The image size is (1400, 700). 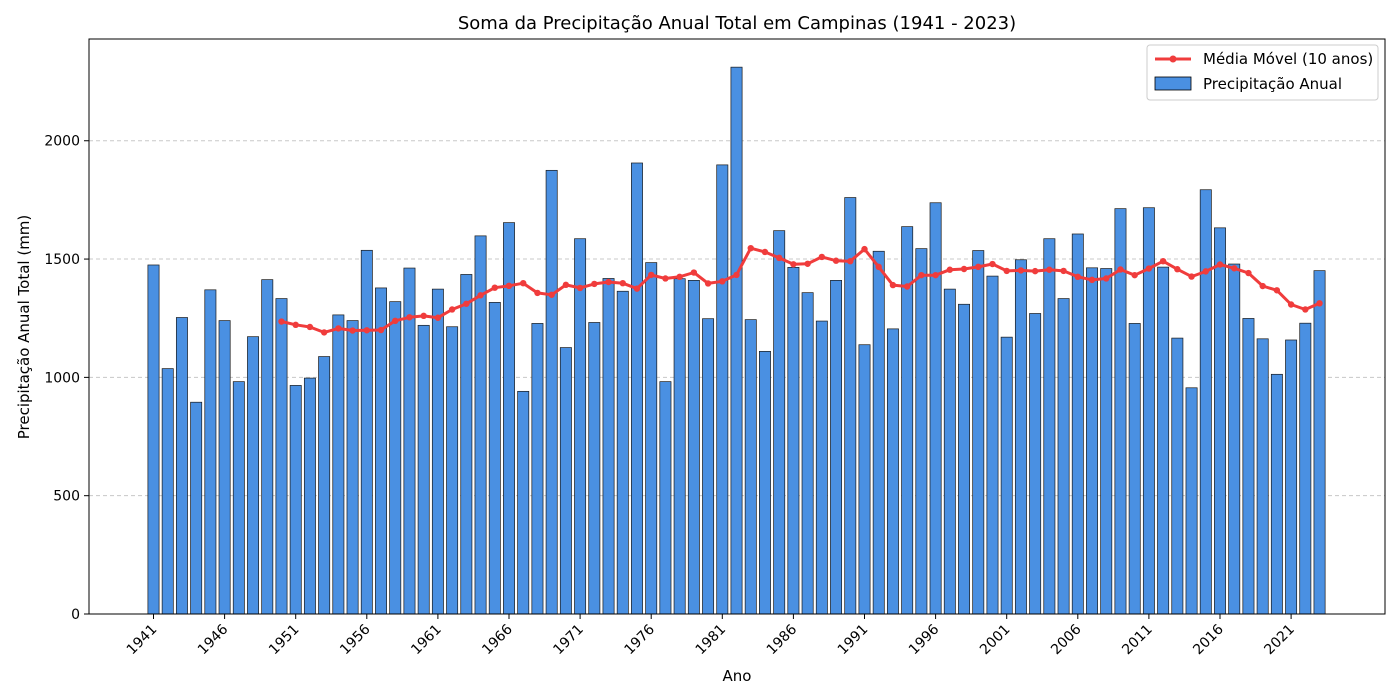 I want to click on bar-1952, so click(x=309, y=496).